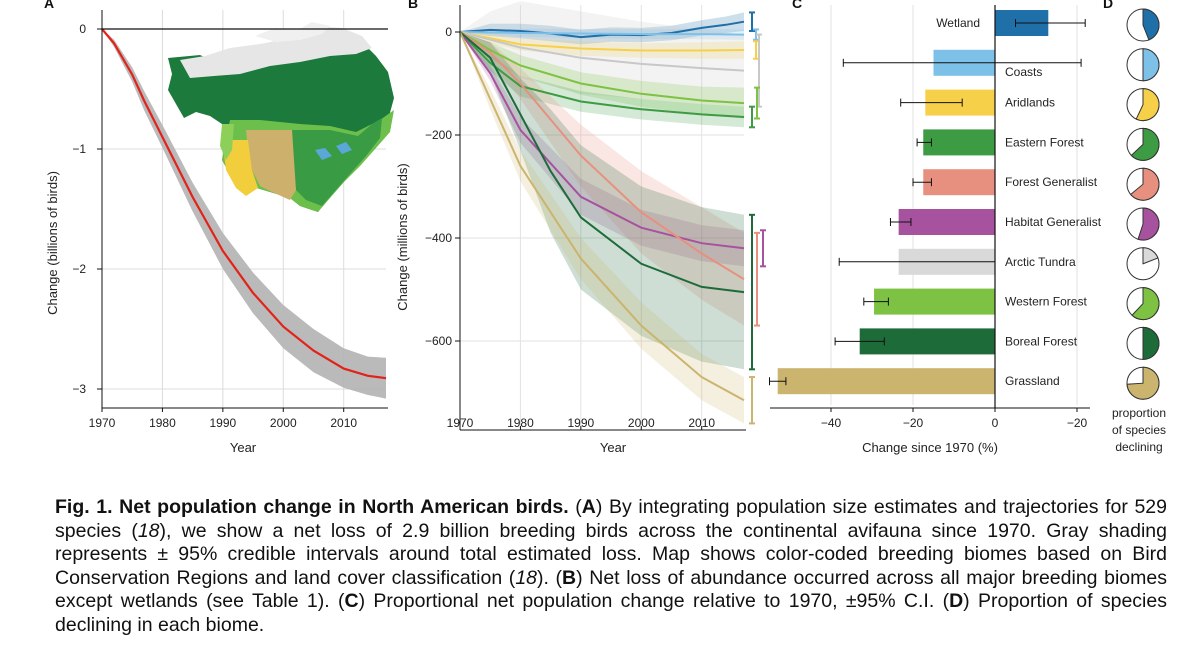 The image size is (1194, 657). What do you see at coordinates (79, 269) in the screenshot?
I see `panel-a-y-tick-label: −2` at bounding box center [79, 269].